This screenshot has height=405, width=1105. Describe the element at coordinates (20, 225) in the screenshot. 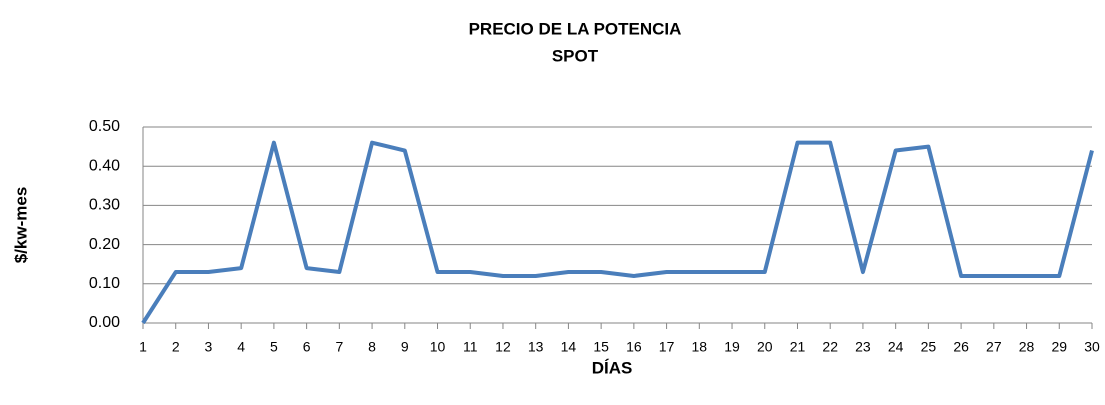

I see `y-axis-label: $/kw-mes` at that location.